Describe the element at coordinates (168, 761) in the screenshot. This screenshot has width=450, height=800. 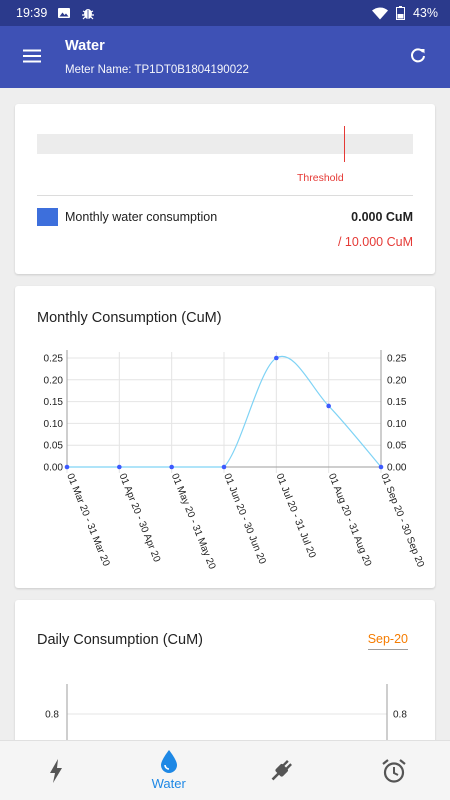
I see `water-drop-icon` at that location.